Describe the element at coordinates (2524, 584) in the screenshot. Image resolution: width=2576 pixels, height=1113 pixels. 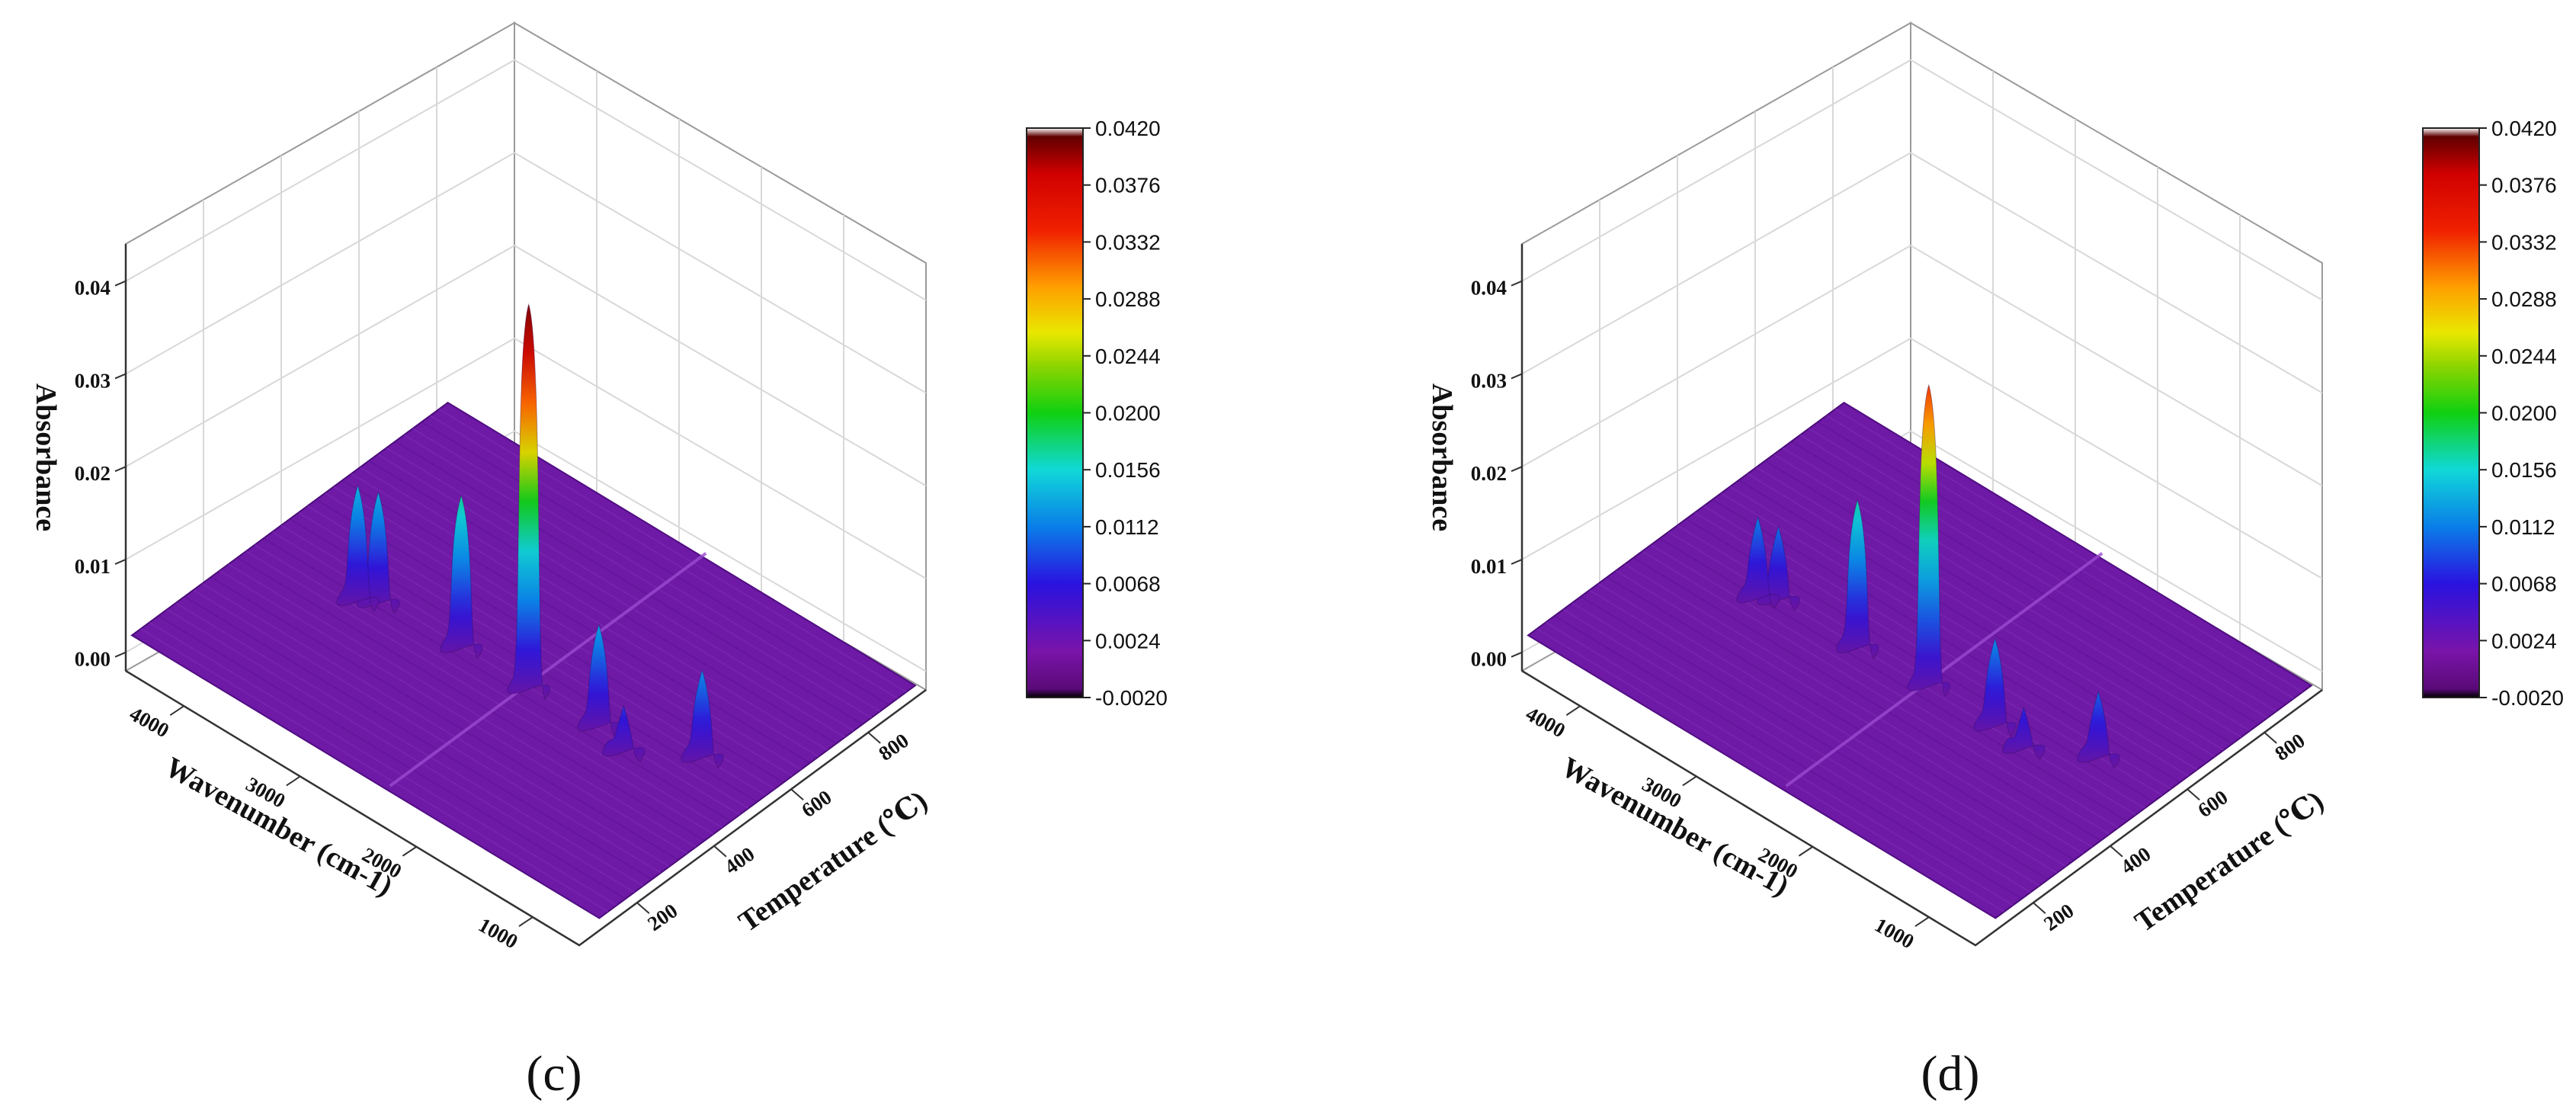
I see `colorbar-tick-label: 0.0068` at that location.